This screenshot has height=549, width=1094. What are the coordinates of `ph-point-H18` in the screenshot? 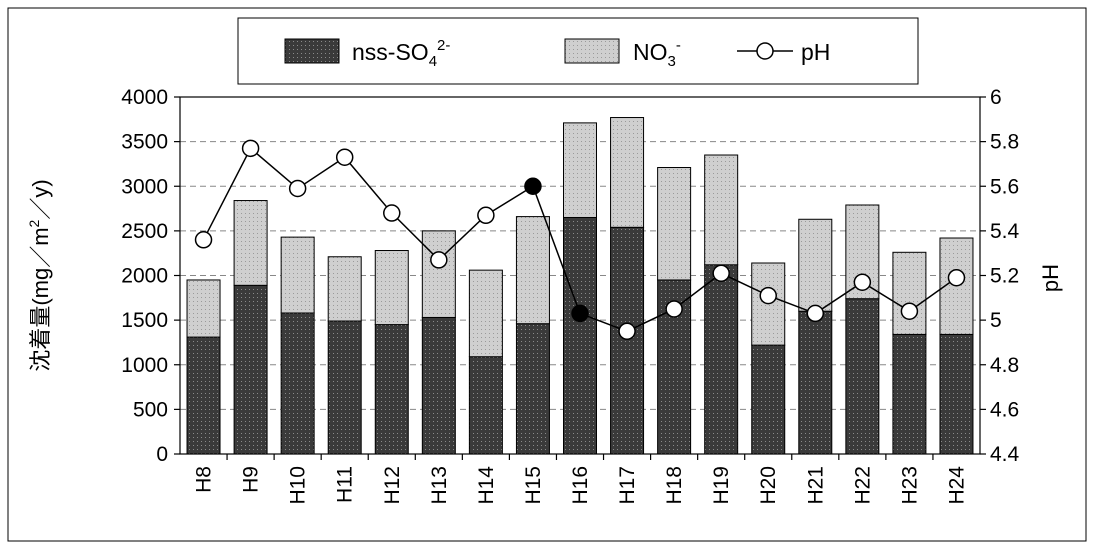 It's located at (674, 309).